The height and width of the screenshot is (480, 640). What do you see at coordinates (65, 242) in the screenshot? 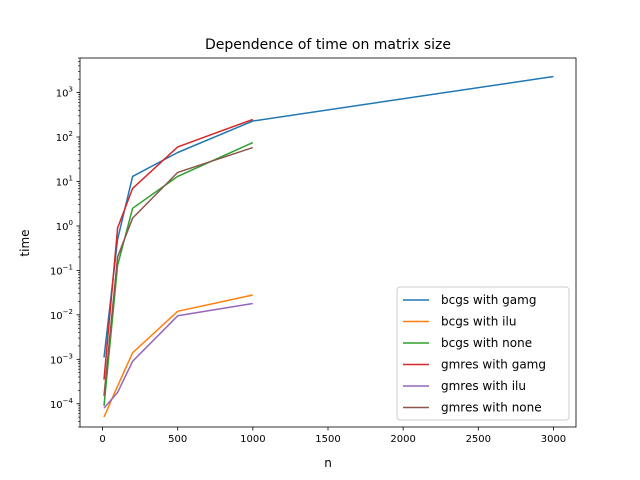
I see `y-axis-ticks: 10⁻⁴ 10⁻³ 10⁻² 10⁻¹ 10⁰ 10¹ 10² 10³` at bounding box center [65, 242].